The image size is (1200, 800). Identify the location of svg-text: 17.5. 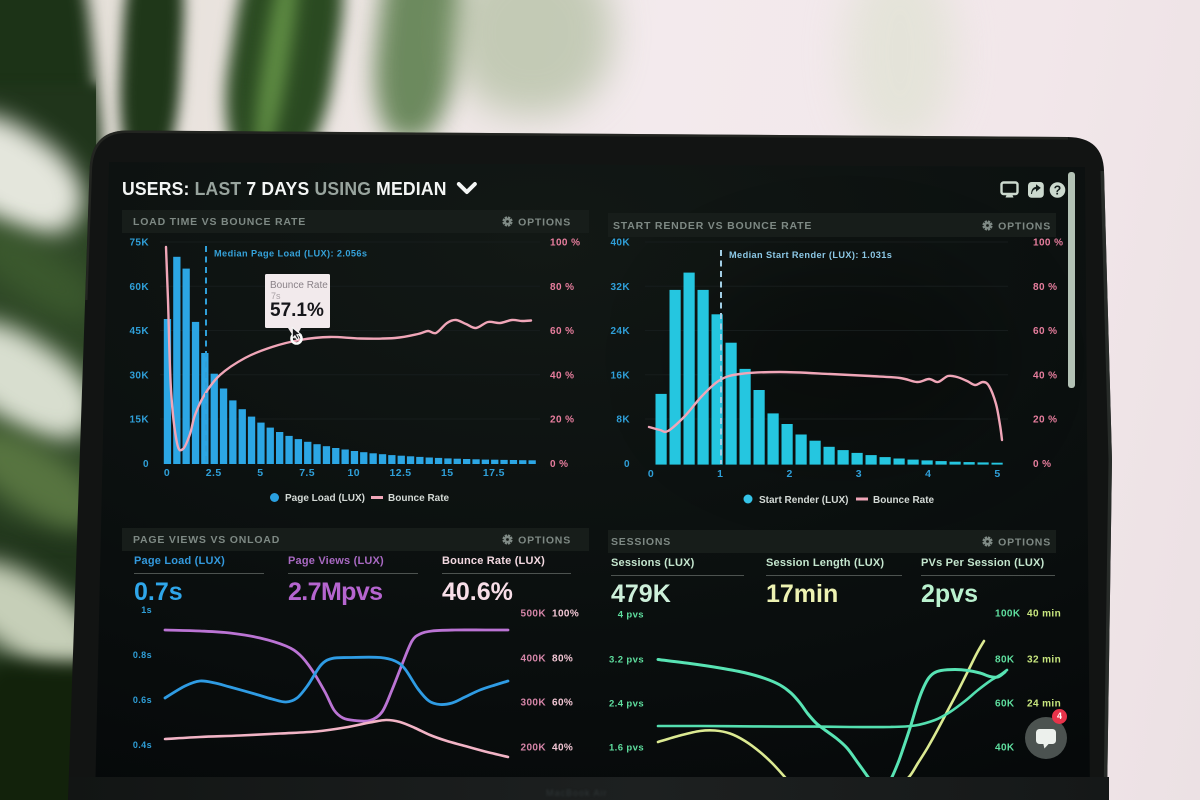
(494, 473).